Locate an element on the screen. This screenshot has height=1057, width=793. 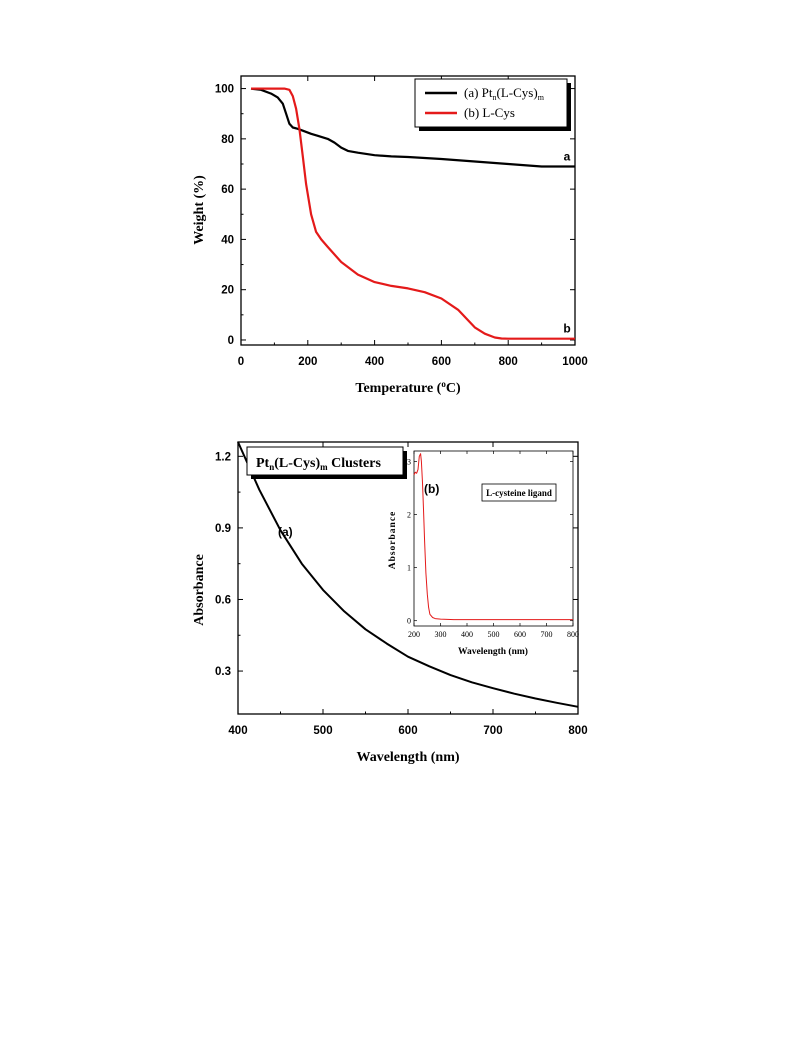
y-tick-label: 0.9 is located at coordinates (223, 529).